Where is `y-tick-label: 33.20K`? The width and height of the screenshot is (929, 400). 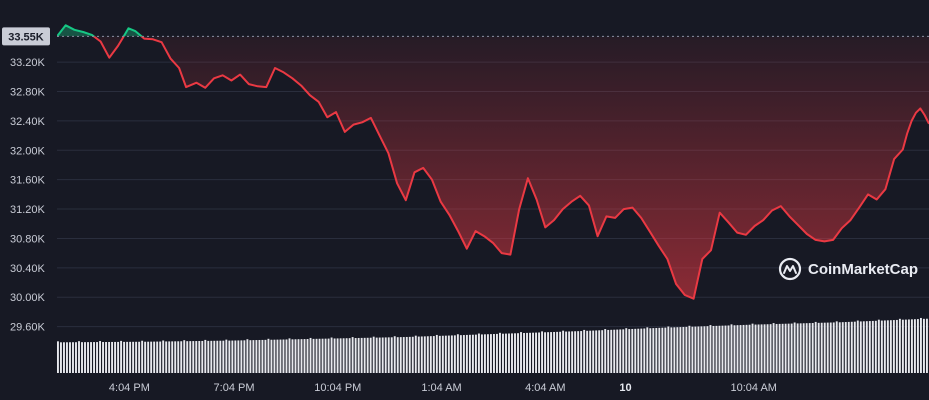
y-tick-label: 33.20K is located at coordinates (28, 63).